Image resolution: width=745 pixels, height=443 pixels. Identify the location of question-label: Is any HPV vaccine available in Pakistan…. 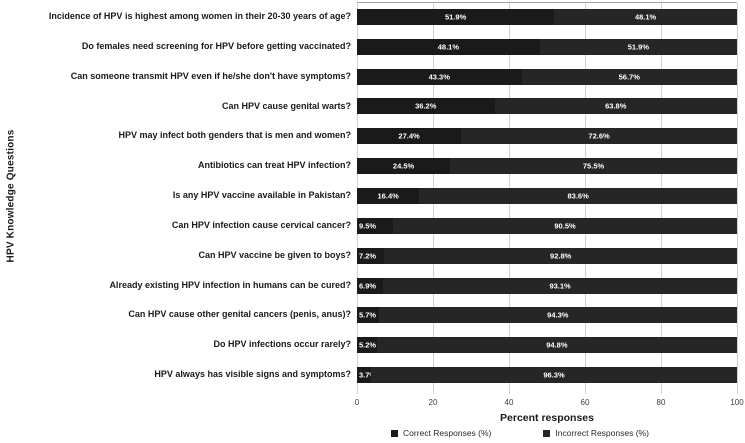
(261, 195).